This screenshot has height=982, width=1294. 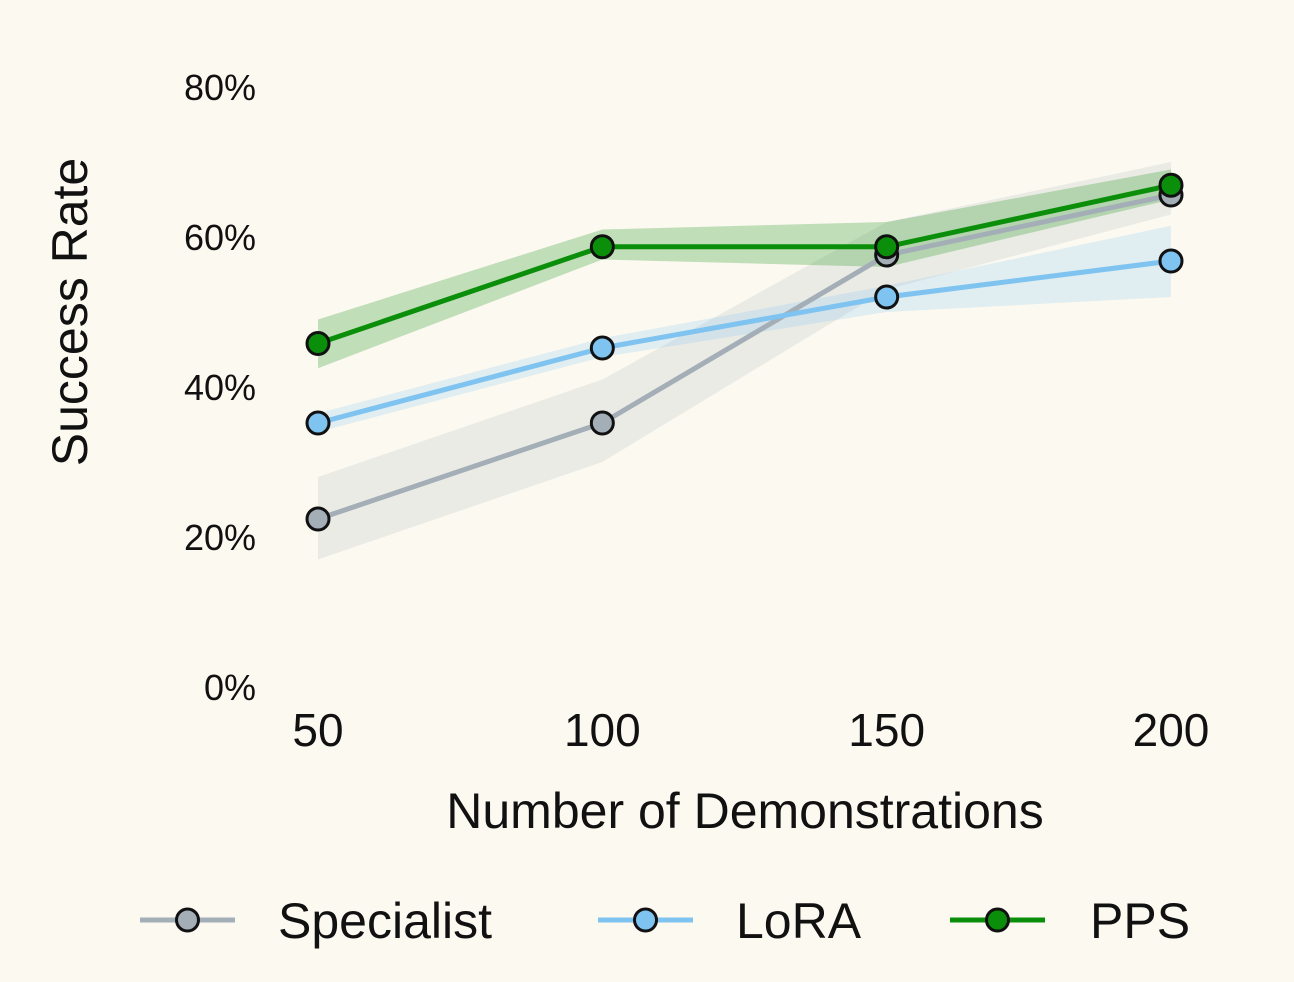 What do you see at coordinates (730, 921) in the screenshot?
I see `legend-item-lora: LoRA` at bounding box center [730, 921].